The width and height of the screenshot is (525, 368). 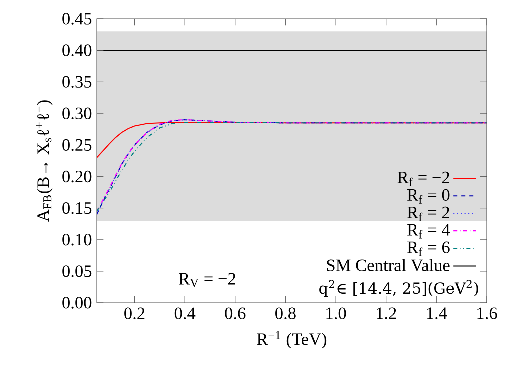 What do you see at coordinates (77, 19) in the screenshot?
I see `y-tick-label: 0.45` at bounding box center [77, 19].